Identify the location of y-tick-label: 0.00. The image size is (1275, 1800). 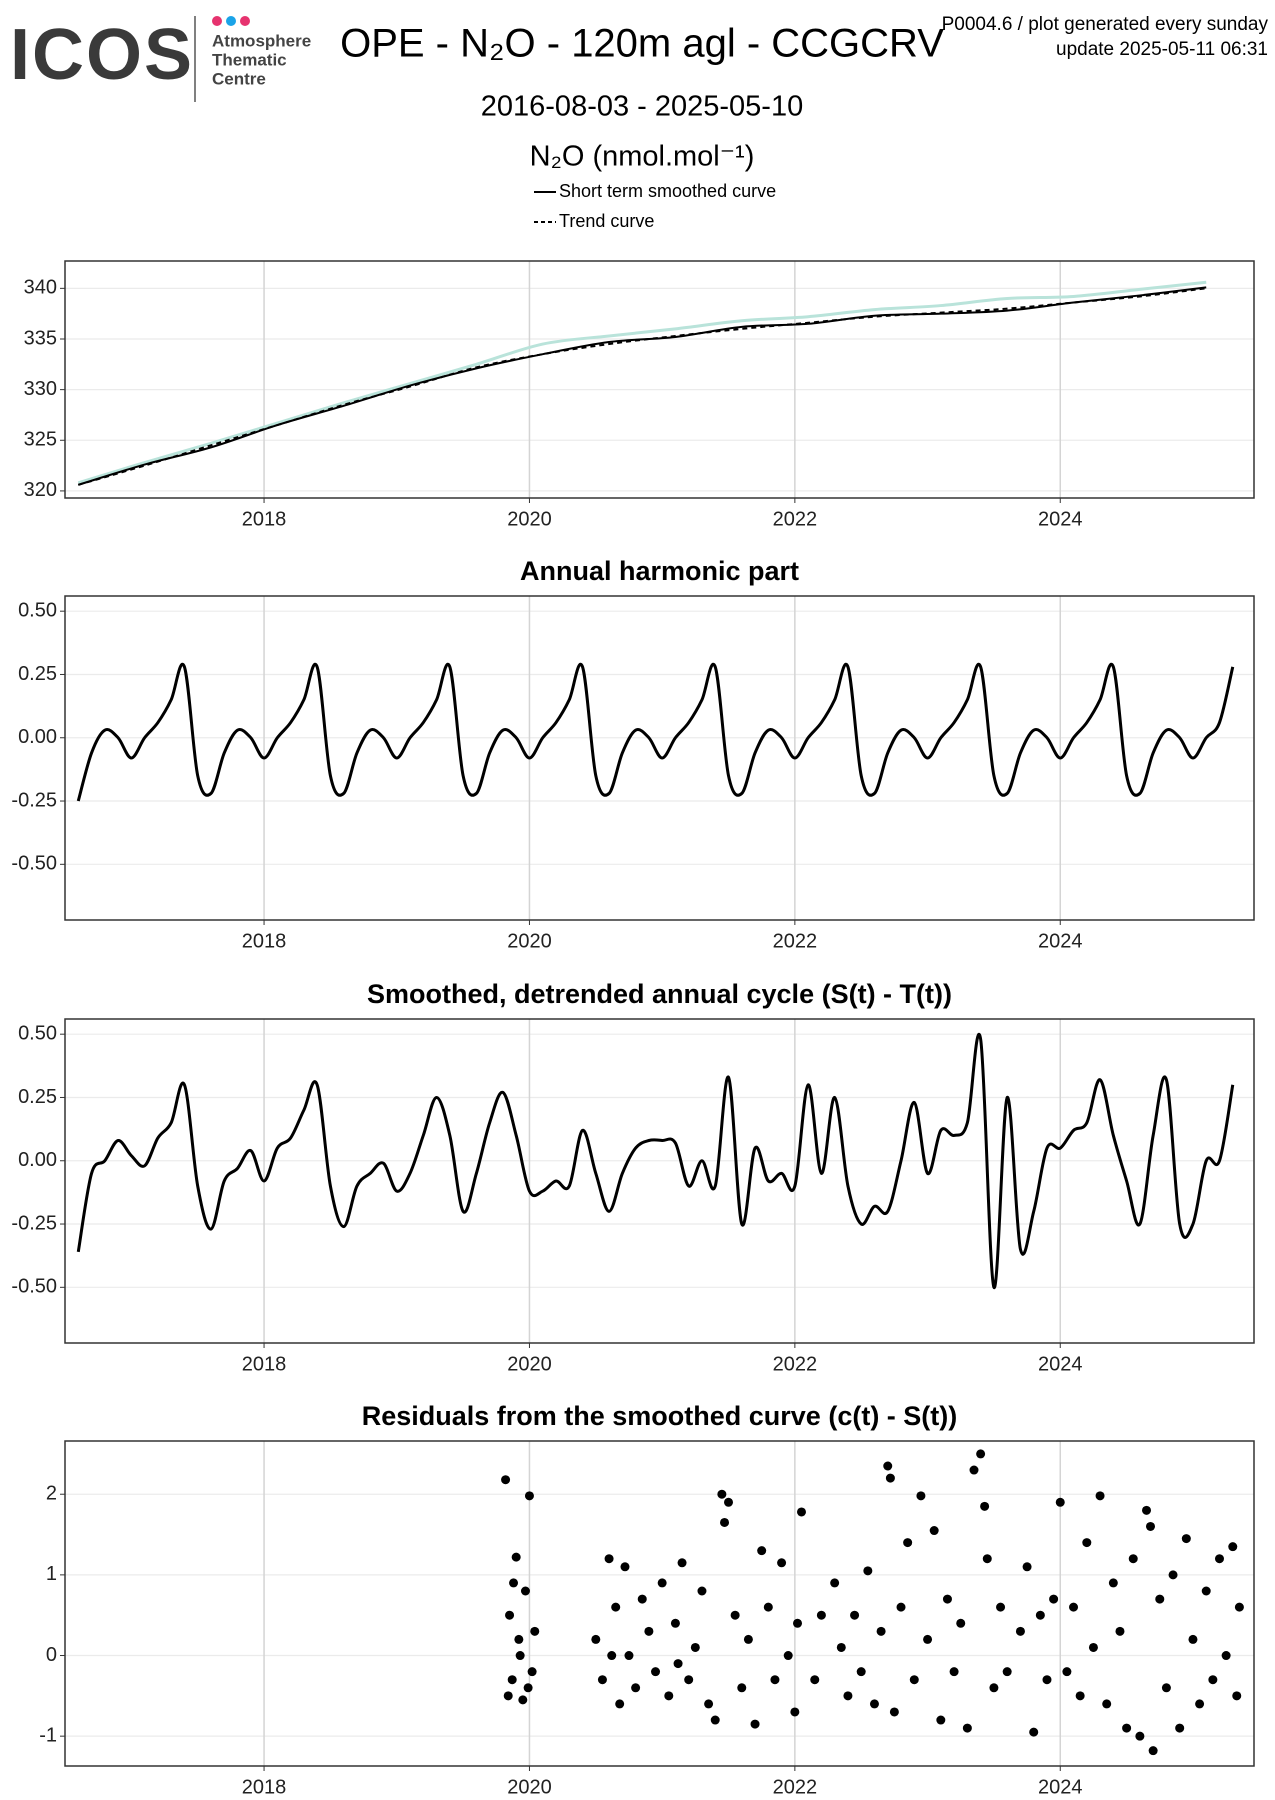
(37, 1160).